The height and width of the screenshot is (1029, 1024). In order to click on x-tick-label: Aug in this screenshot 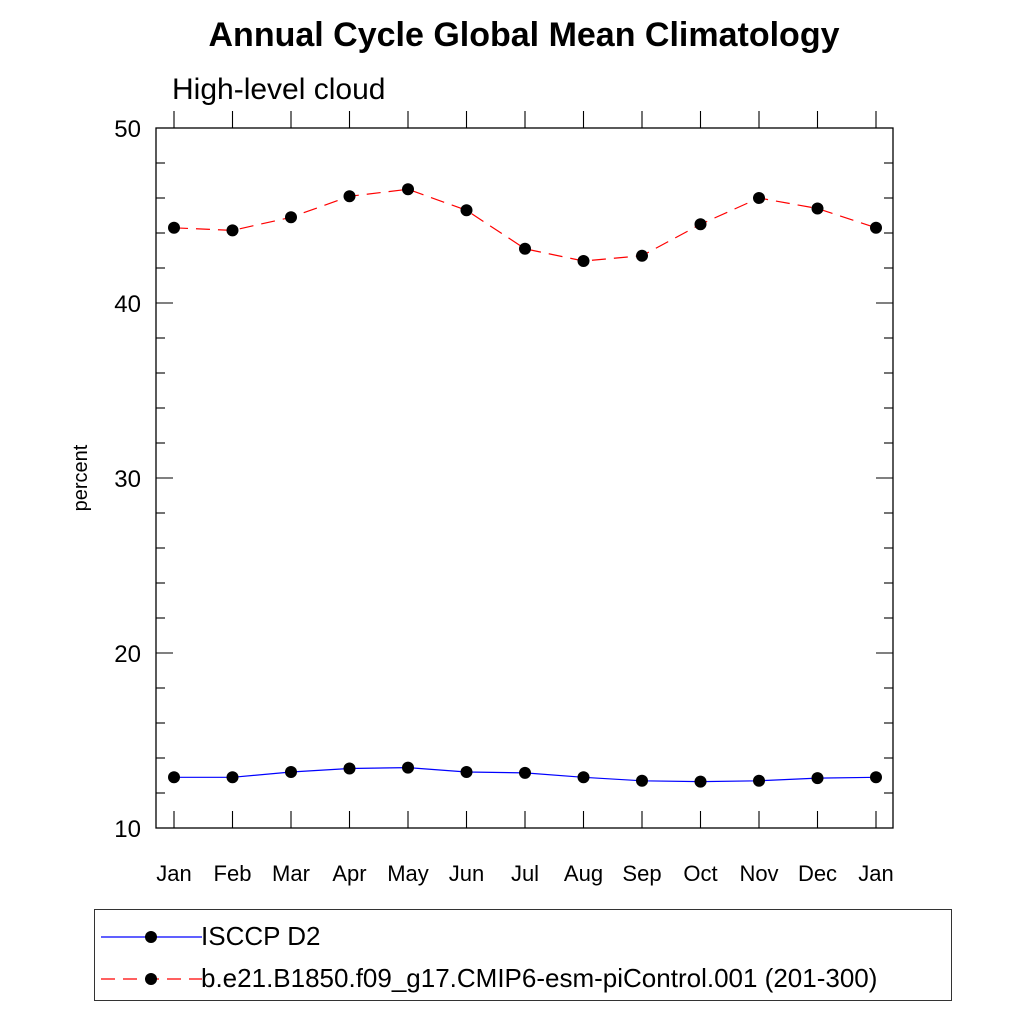, I will do `click(583, 873)`.